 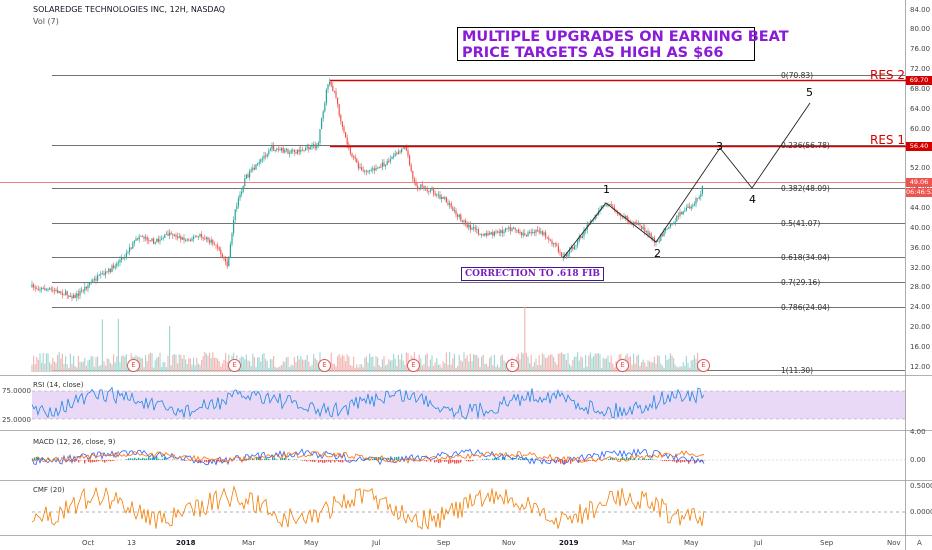 I want to click on price-tick-14: 28.00, so click(x=920, y=287).